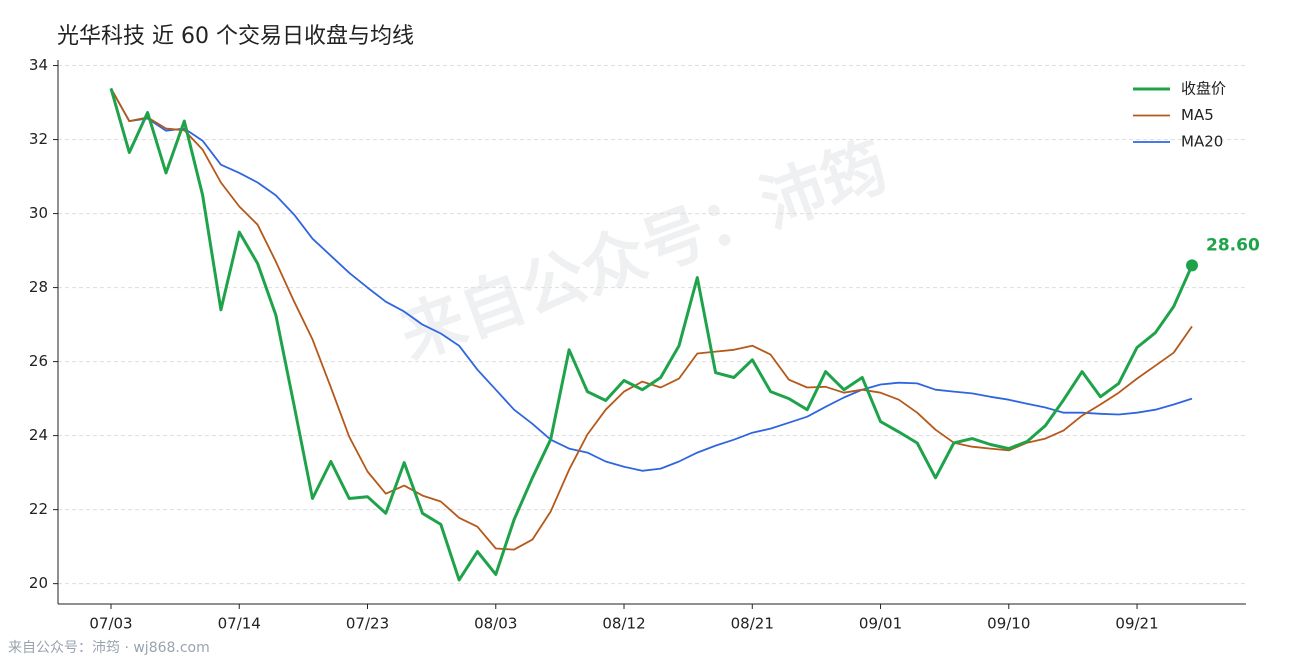 The width and height of the screenshot is (1290, 660). Describe the element at coordinates (1233, 245) in the screenshot. I see `value-label: 28.60` at that location.